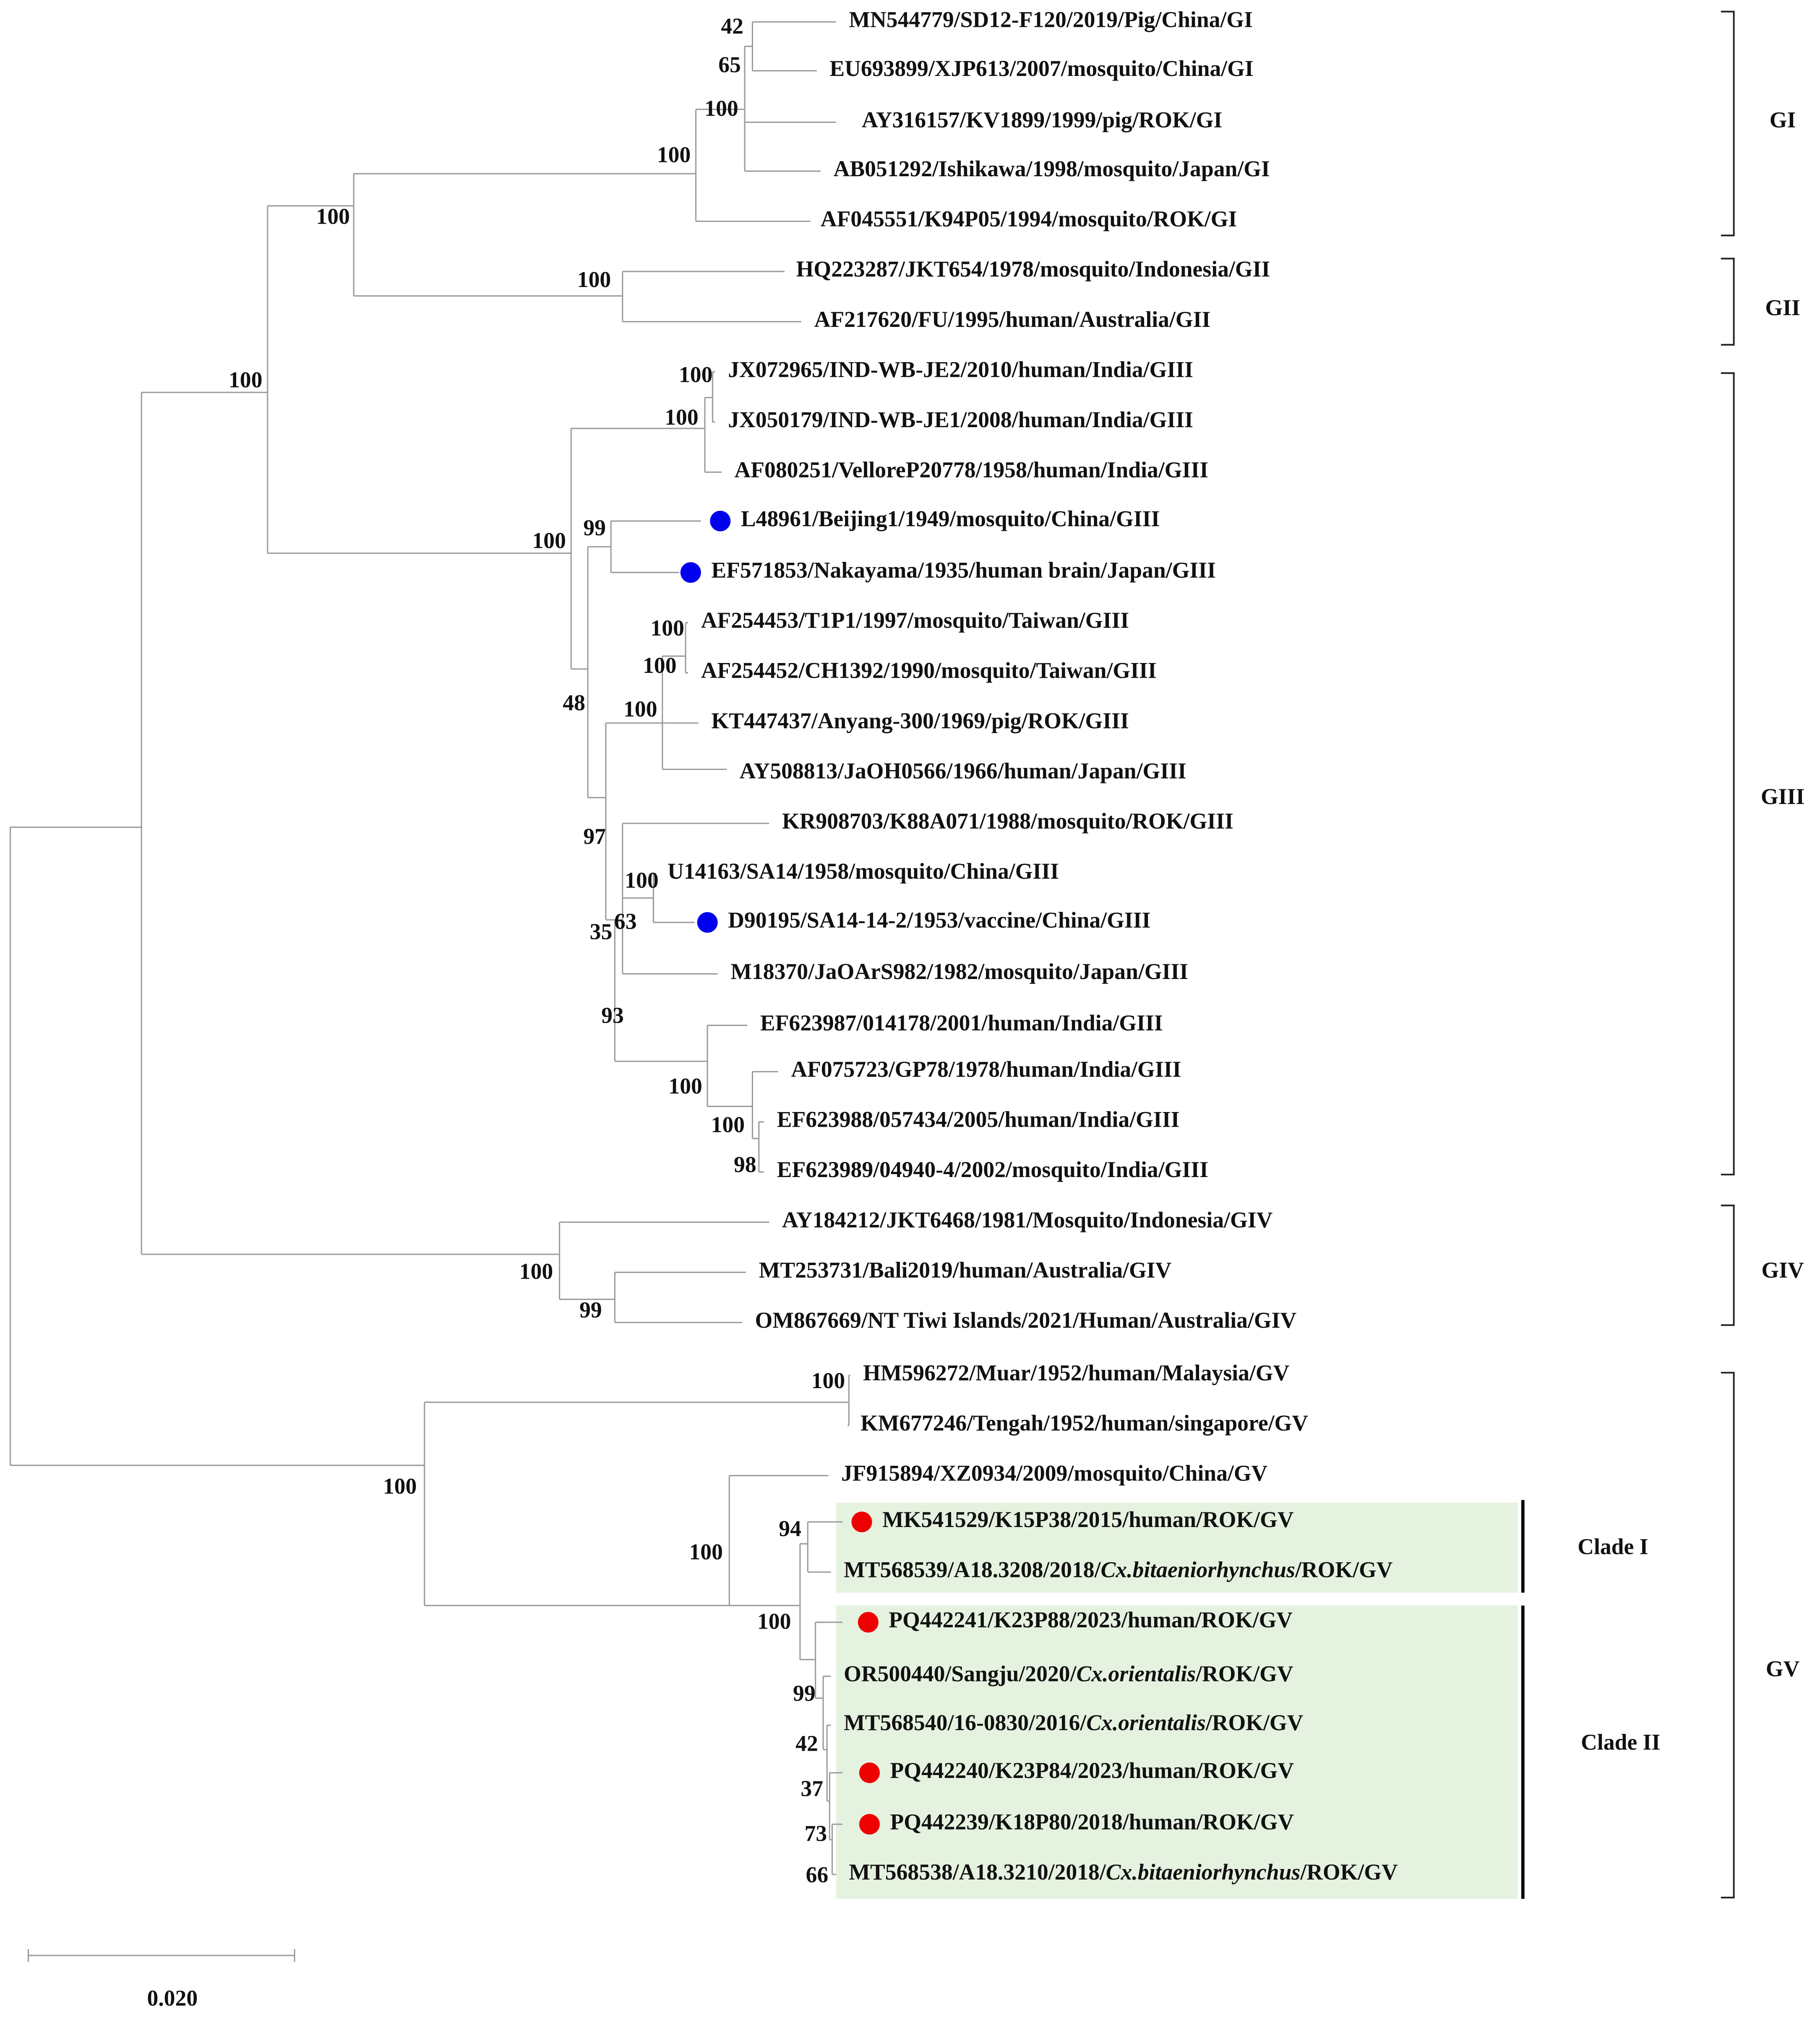 The height and width of the screenshot is (2018, 1820). I want to click on clade-label: Clade II, so click(1620, 1741).